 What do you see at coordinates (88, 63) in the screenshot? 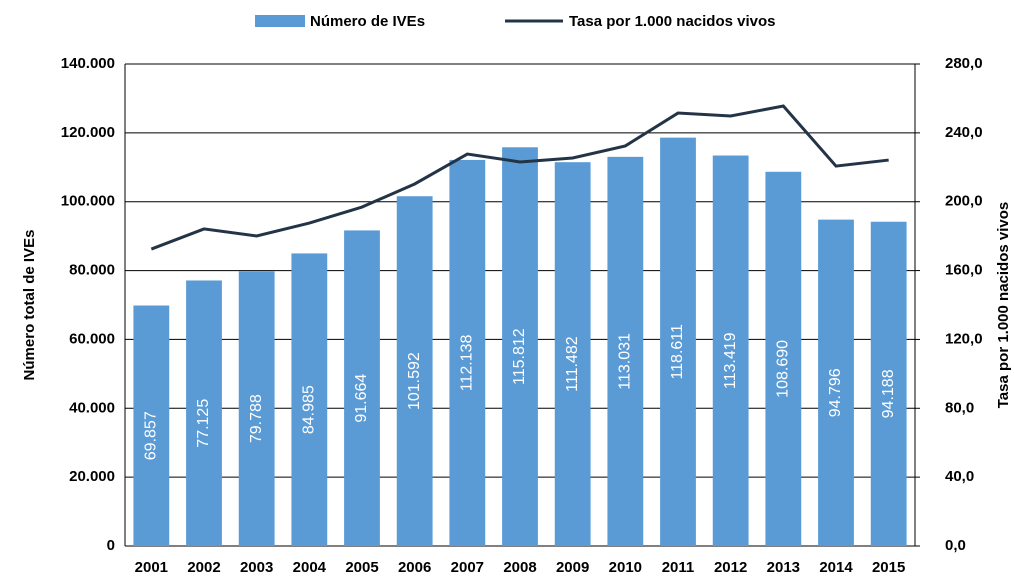
I see `y-tick-label: 140.000` at bounding box center [88, 63].